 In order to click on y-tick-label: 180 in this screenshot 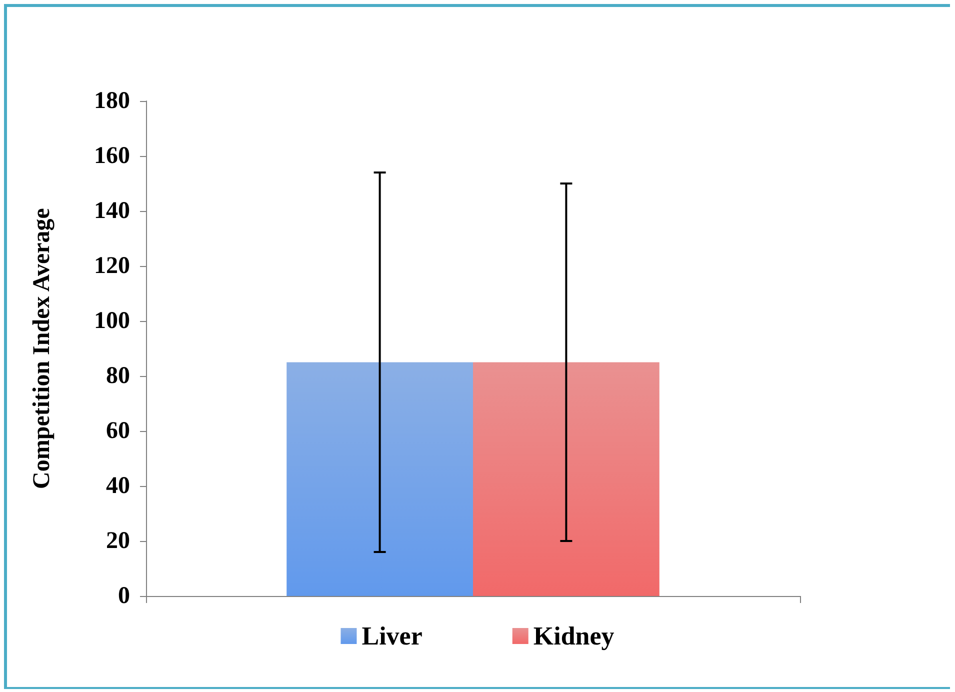, I will do `click(112, 101)`.